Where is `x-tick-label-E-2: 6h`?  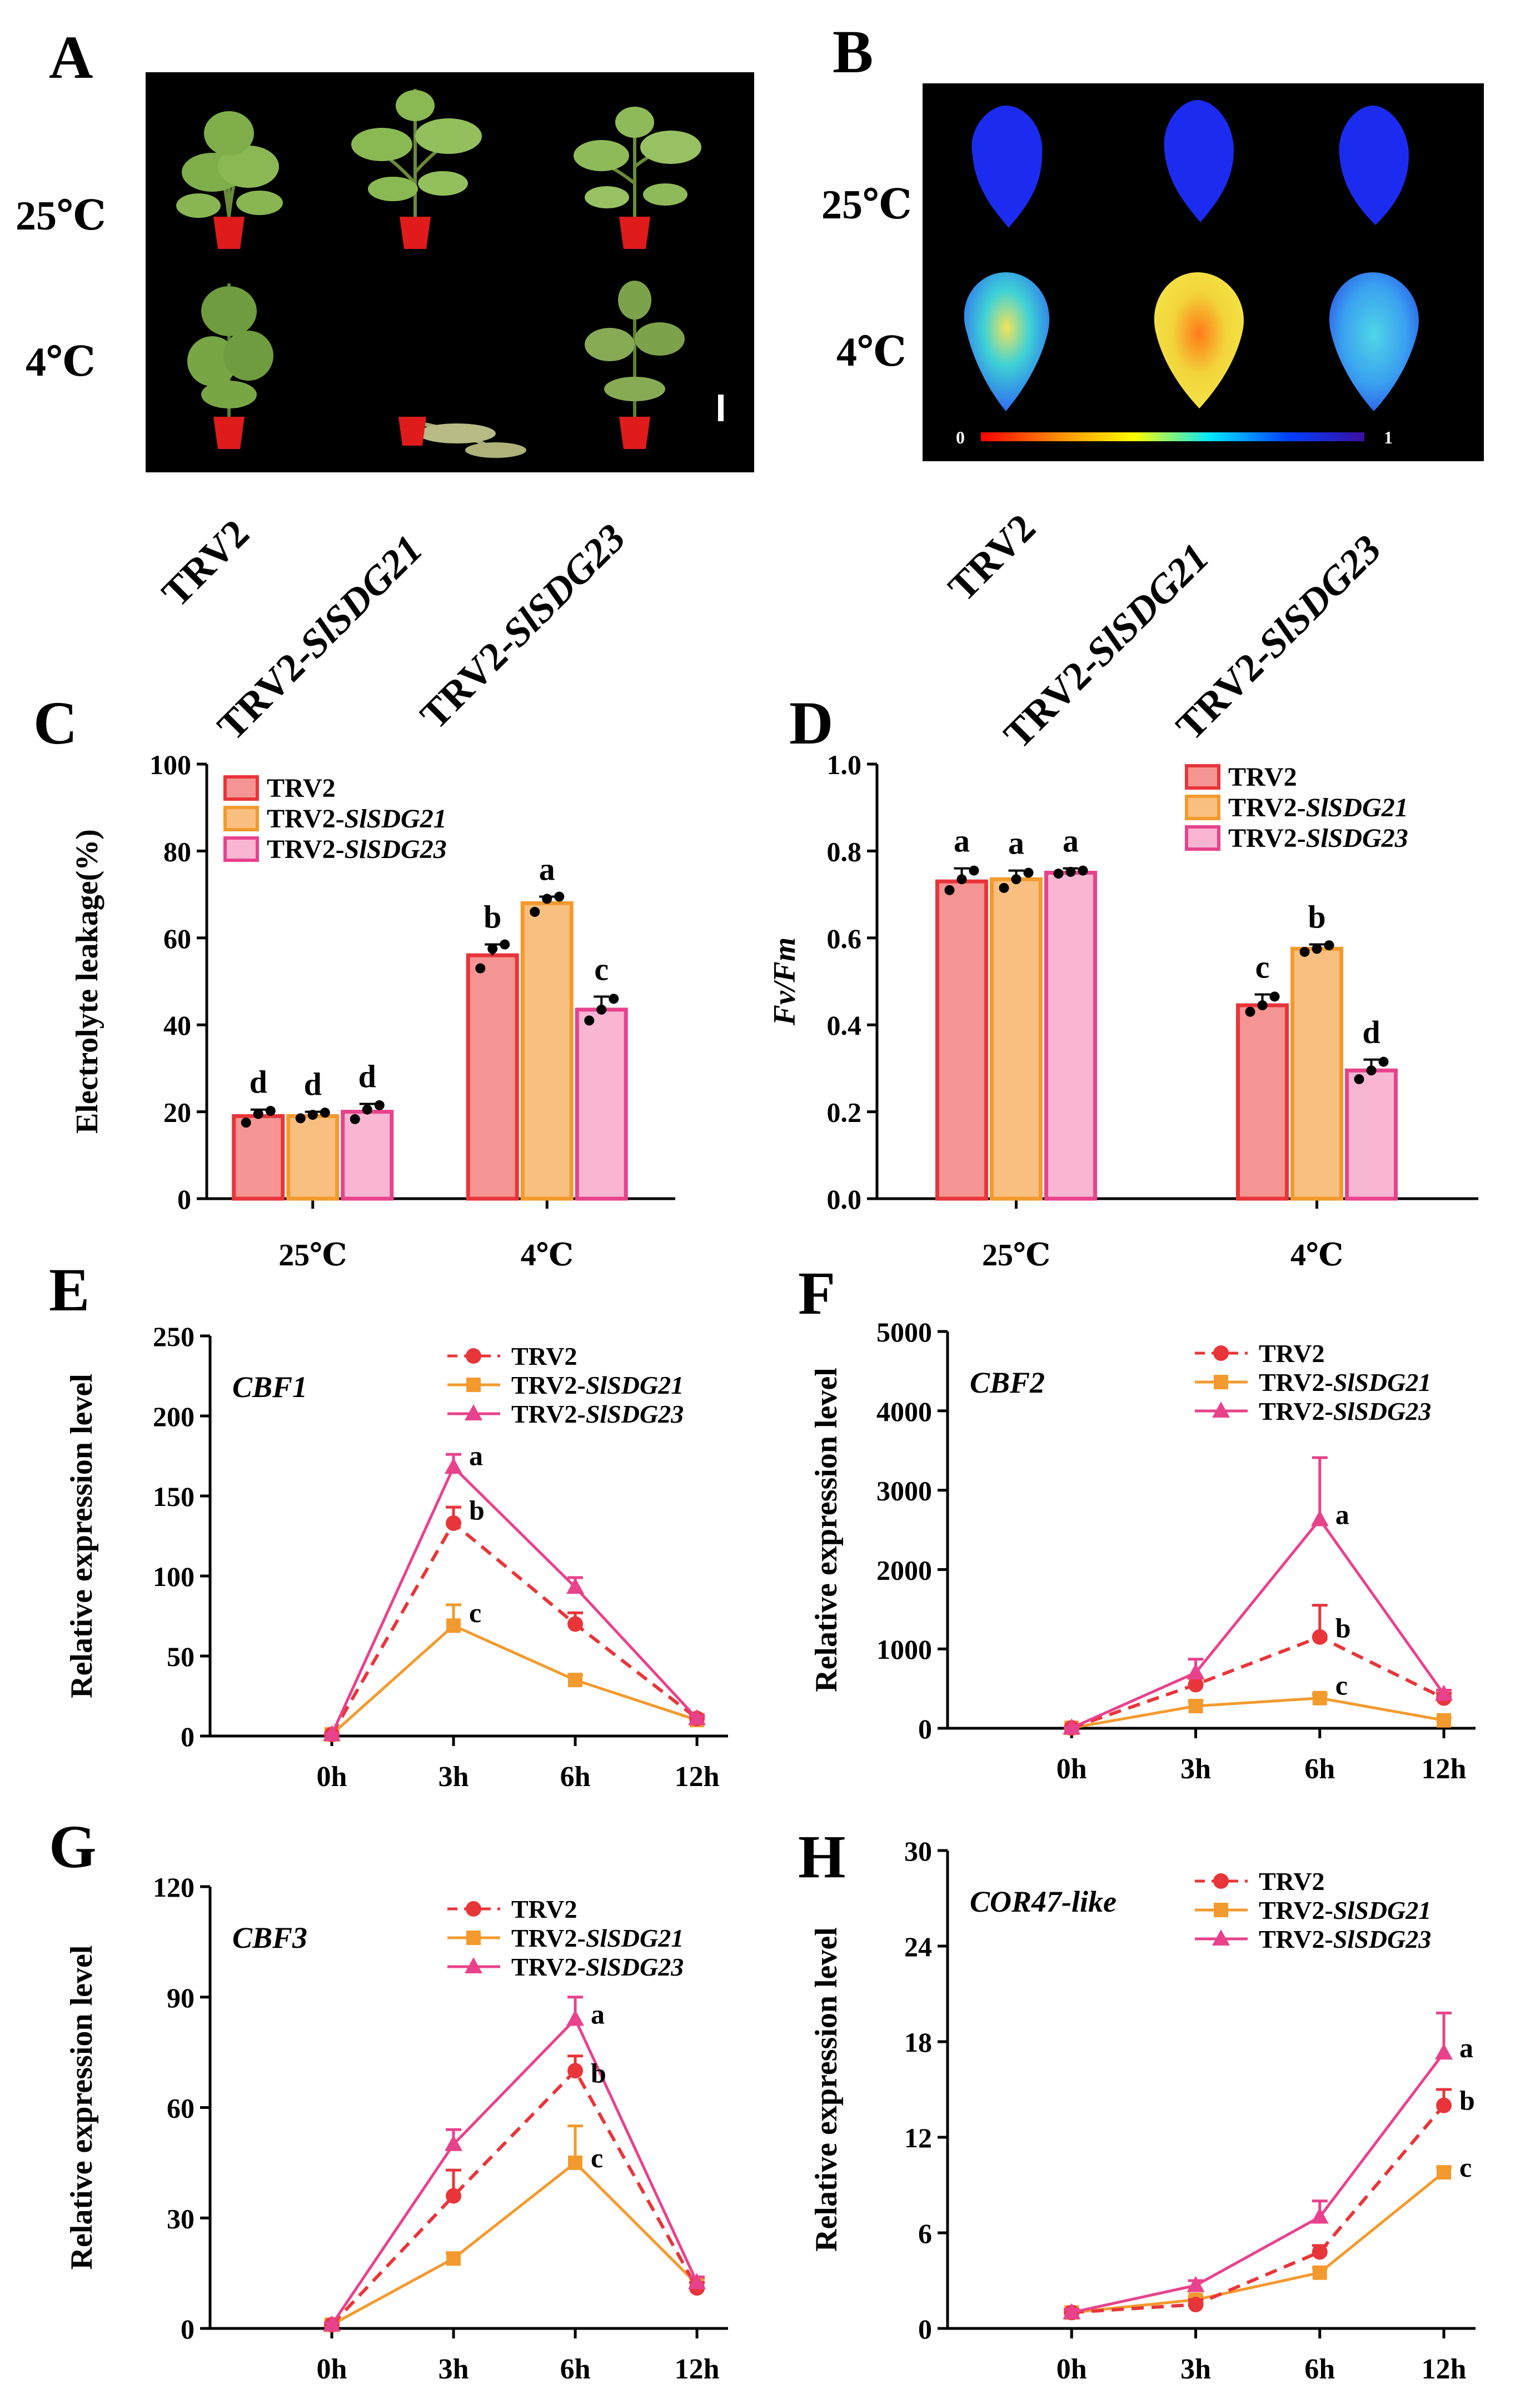 x-tick-label-E-2: 6h is located at coordinates (575, 1777).